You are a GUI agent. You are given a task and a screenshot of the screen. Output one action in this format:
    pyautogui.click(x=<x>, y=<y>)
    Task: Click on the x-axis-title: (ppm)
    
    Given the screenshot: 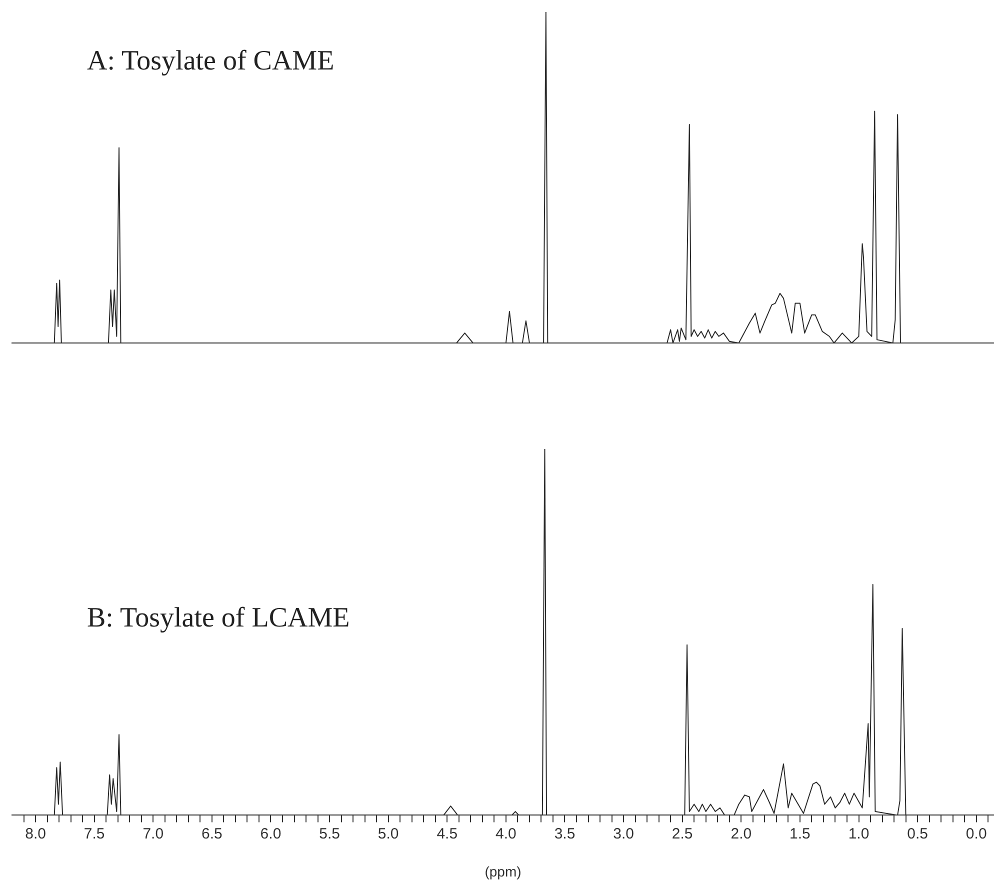 What is the action you would take?
    pyautogui.click(x=503, y=871)
    